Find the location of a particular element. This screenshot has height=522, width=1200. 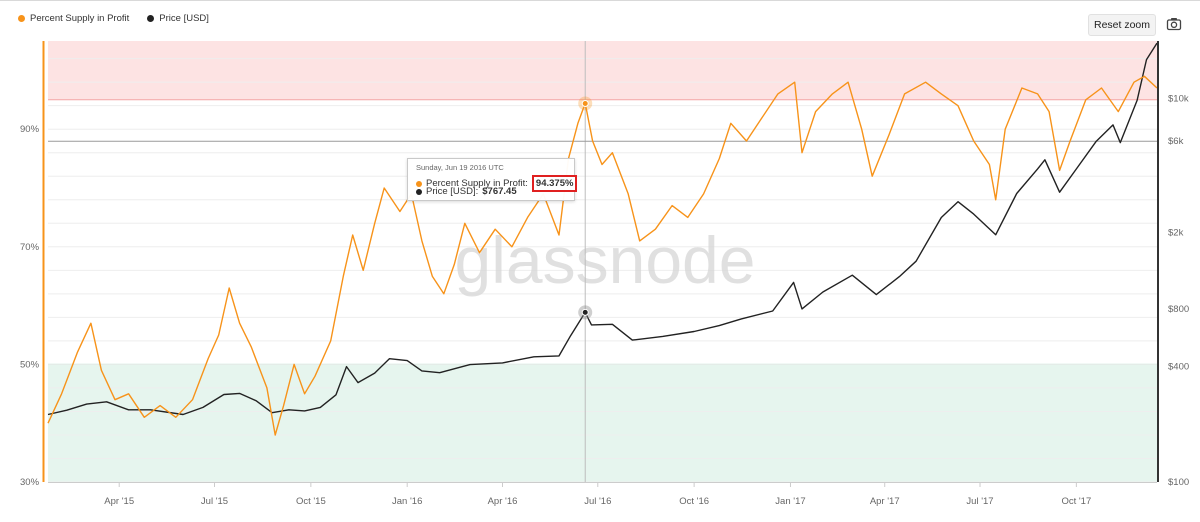

y-left-tick-label: 70% is located at coordinates (30, 247).